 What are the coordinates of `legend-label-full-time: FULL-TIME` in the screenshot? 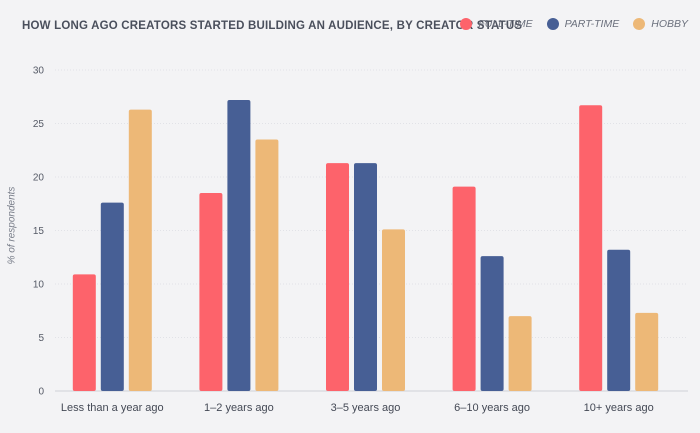 It's located at (505, 24).